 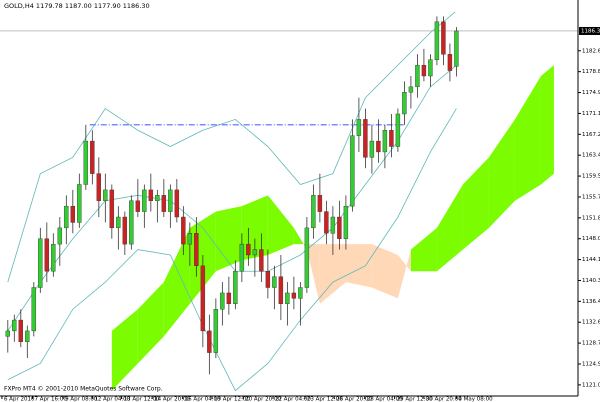 What do you see at coordinates (591, 135) in the screenshot?
I see `y-tick-label: 1167.25` at bounding box center [591, 135].